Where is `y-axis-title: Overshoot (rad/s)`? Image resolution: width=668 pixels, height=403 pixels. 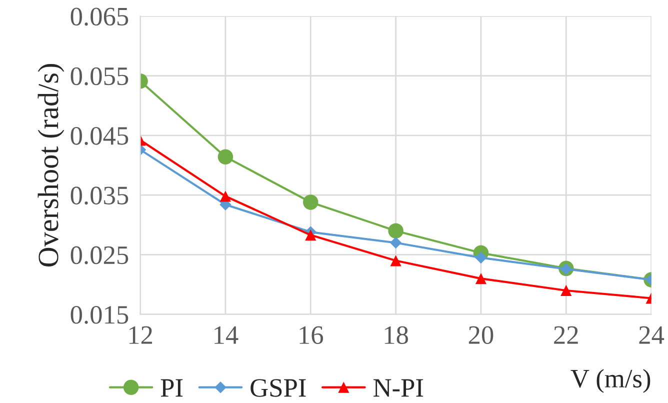
y-axis-title: Overshoot (rad/s) is located at coordinates (51, 165).